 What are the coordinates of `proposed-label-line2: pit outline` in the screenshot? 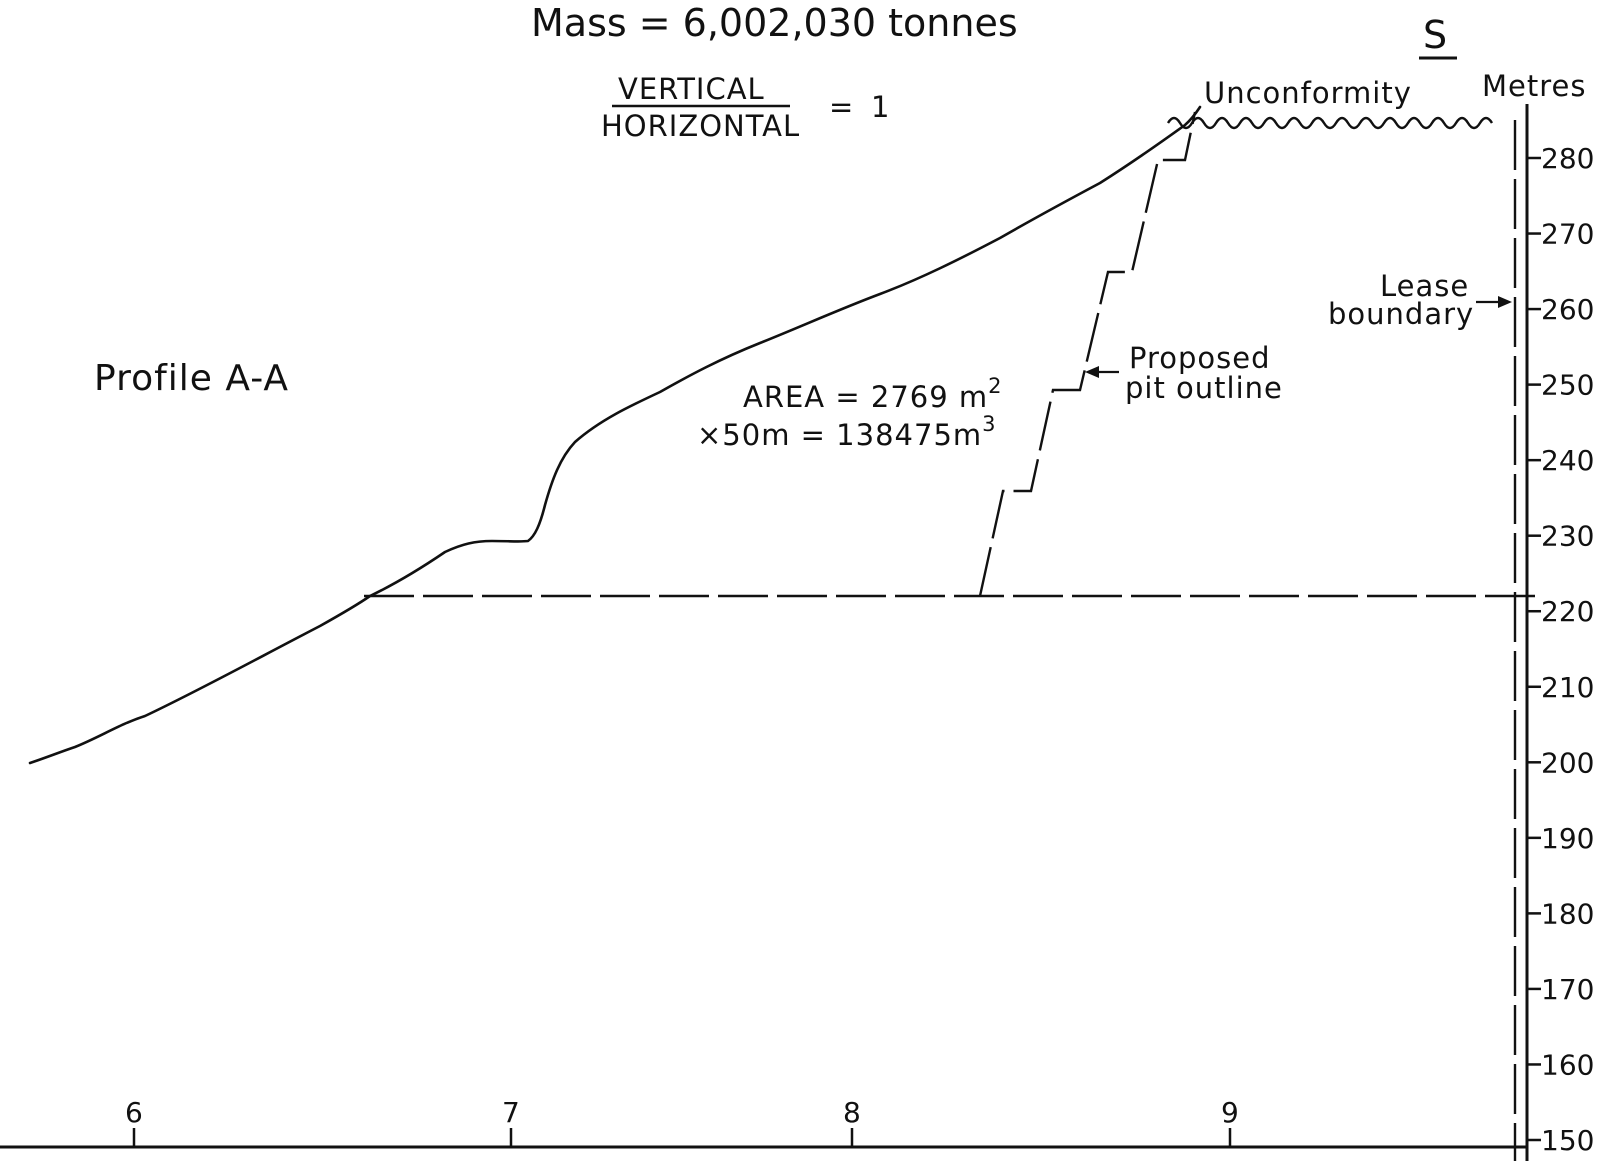 It's located at (1204, 388).